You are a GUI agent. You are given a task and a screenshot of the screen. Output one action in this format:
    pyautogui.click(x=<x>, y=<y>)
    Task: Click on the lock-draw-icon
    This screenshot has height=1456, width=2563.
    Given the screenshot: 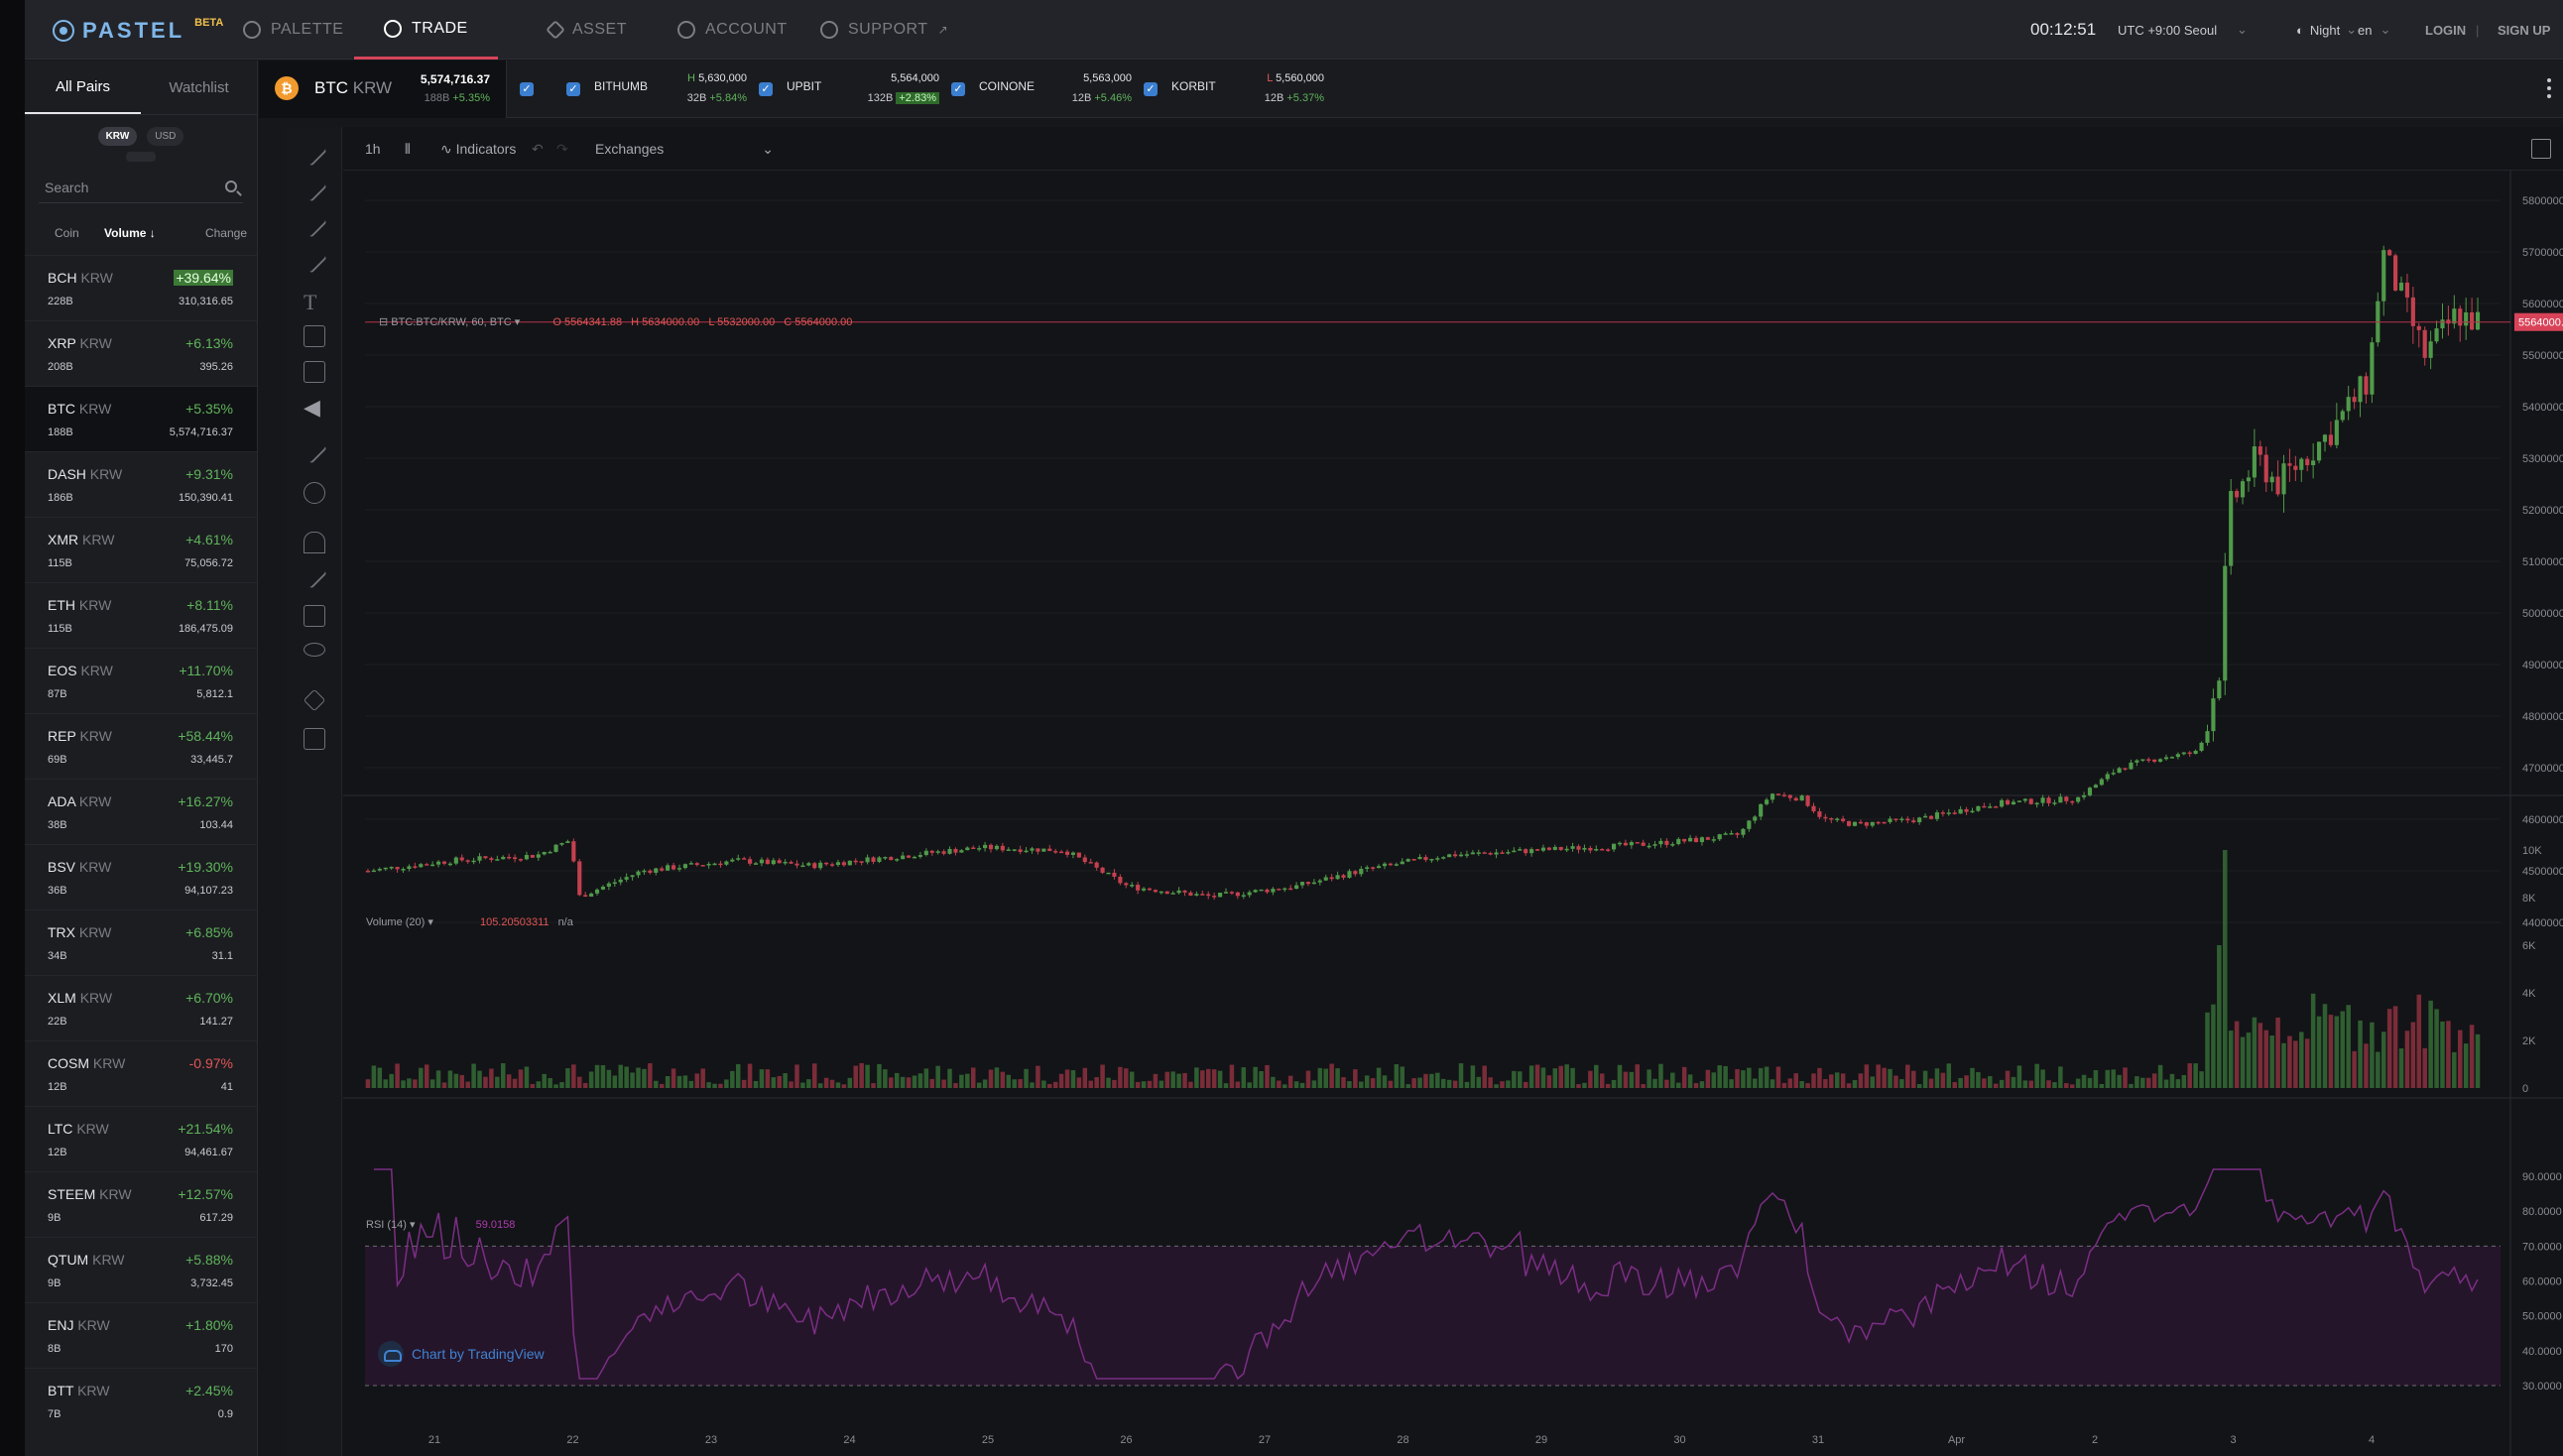 What is the action you would take?
    pyautogui.click(x=314, y=576)
    